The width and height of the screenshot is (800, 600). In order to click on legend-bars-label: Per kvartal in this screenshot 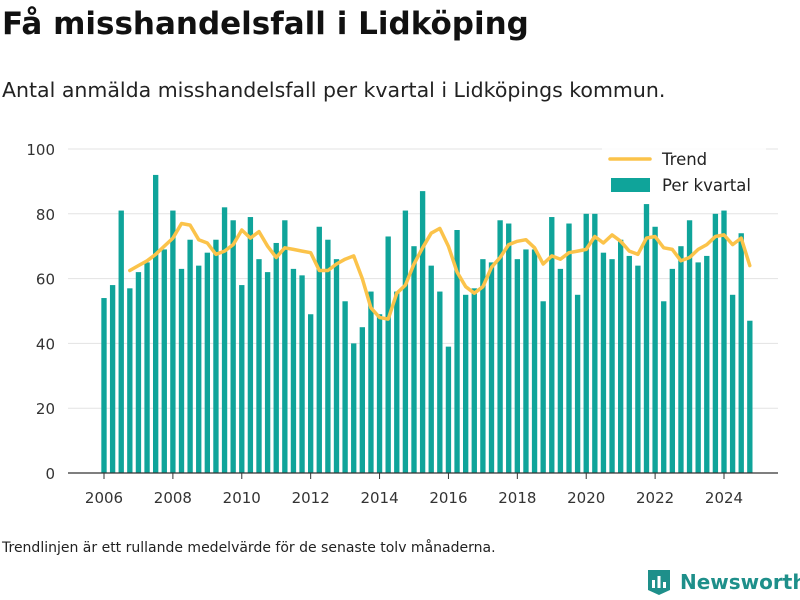, I will do `click(706, 185)`.